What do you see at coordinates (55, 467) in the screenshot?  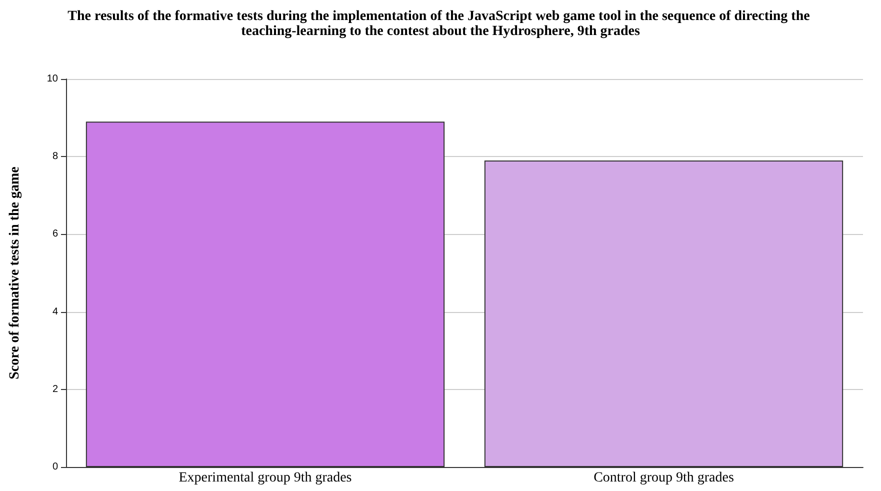 I see `y-tick-label: 0` at bounding box center [55, 467].